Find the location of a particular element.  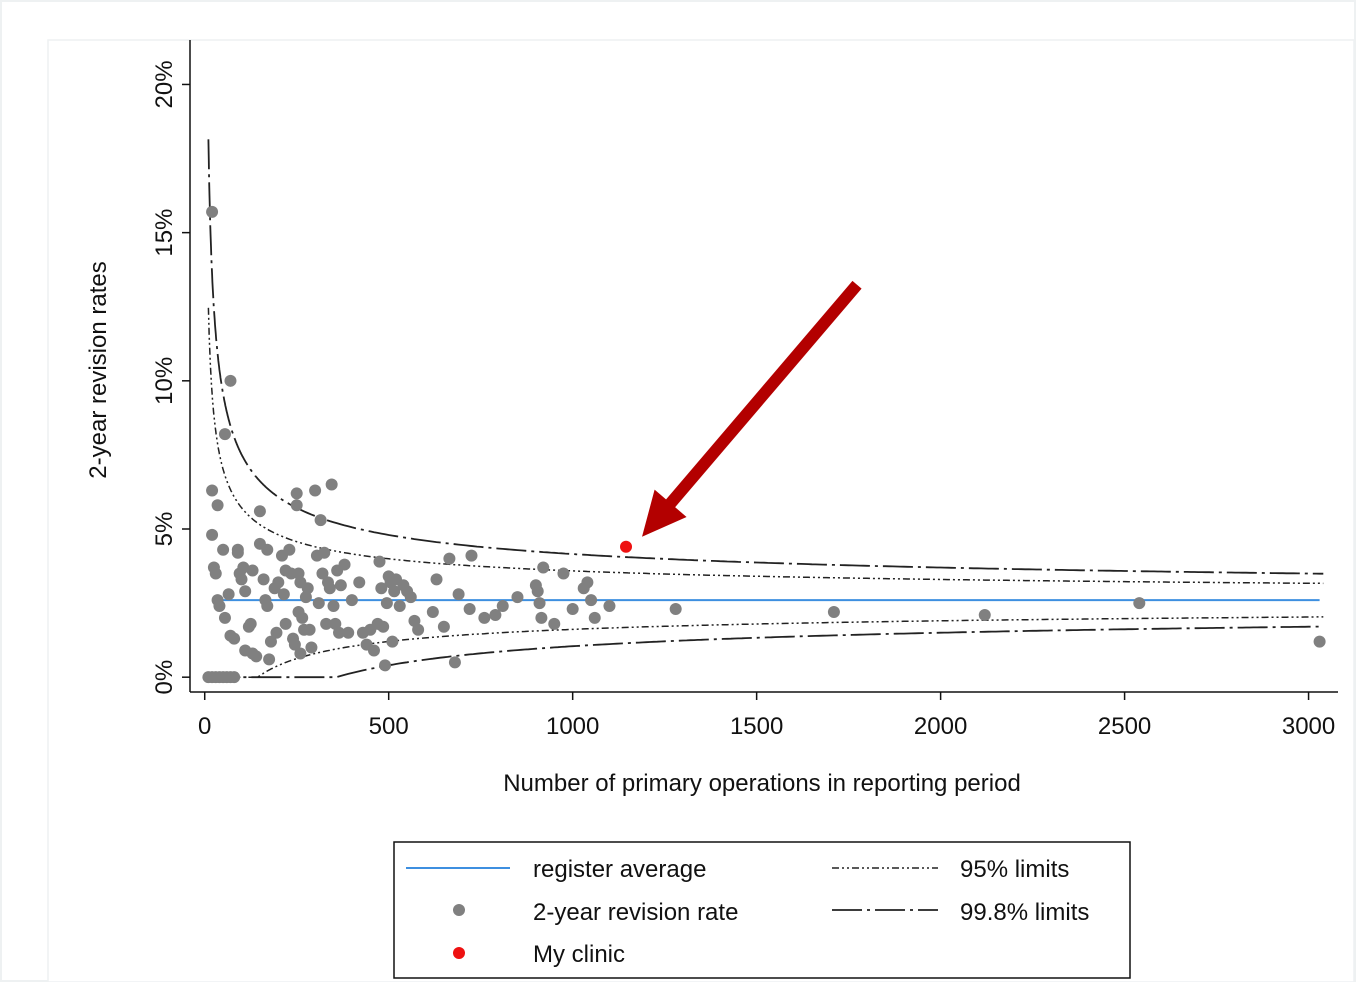

x-tick-label: 2000 is located at coordinates (940, 726).